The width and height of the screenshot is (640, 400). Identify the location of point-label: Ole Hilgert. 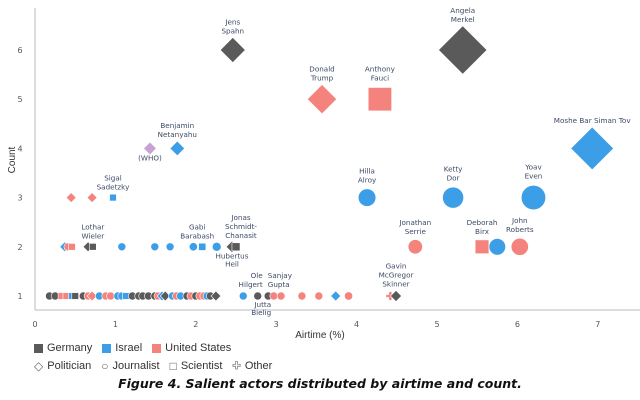
(251, 280).